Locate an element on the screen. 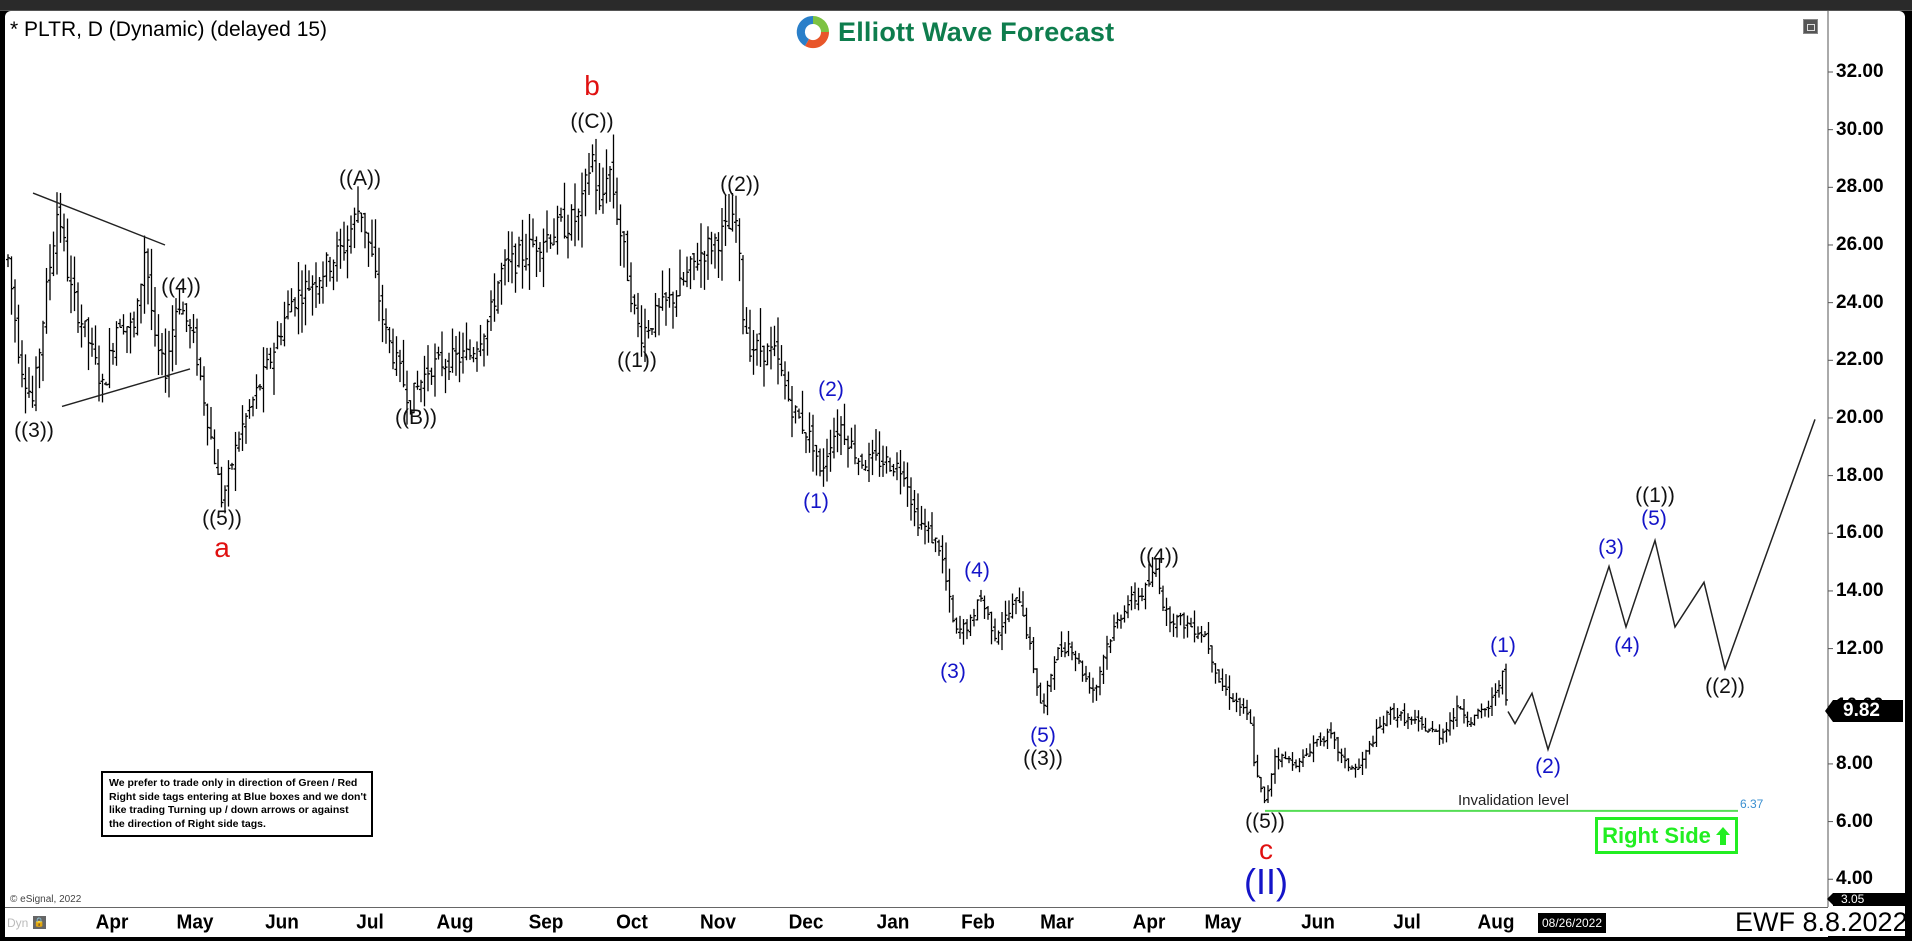 This screenshot has height=941, width=1912. window-restore-icon is located at coordinates (1810, 26).